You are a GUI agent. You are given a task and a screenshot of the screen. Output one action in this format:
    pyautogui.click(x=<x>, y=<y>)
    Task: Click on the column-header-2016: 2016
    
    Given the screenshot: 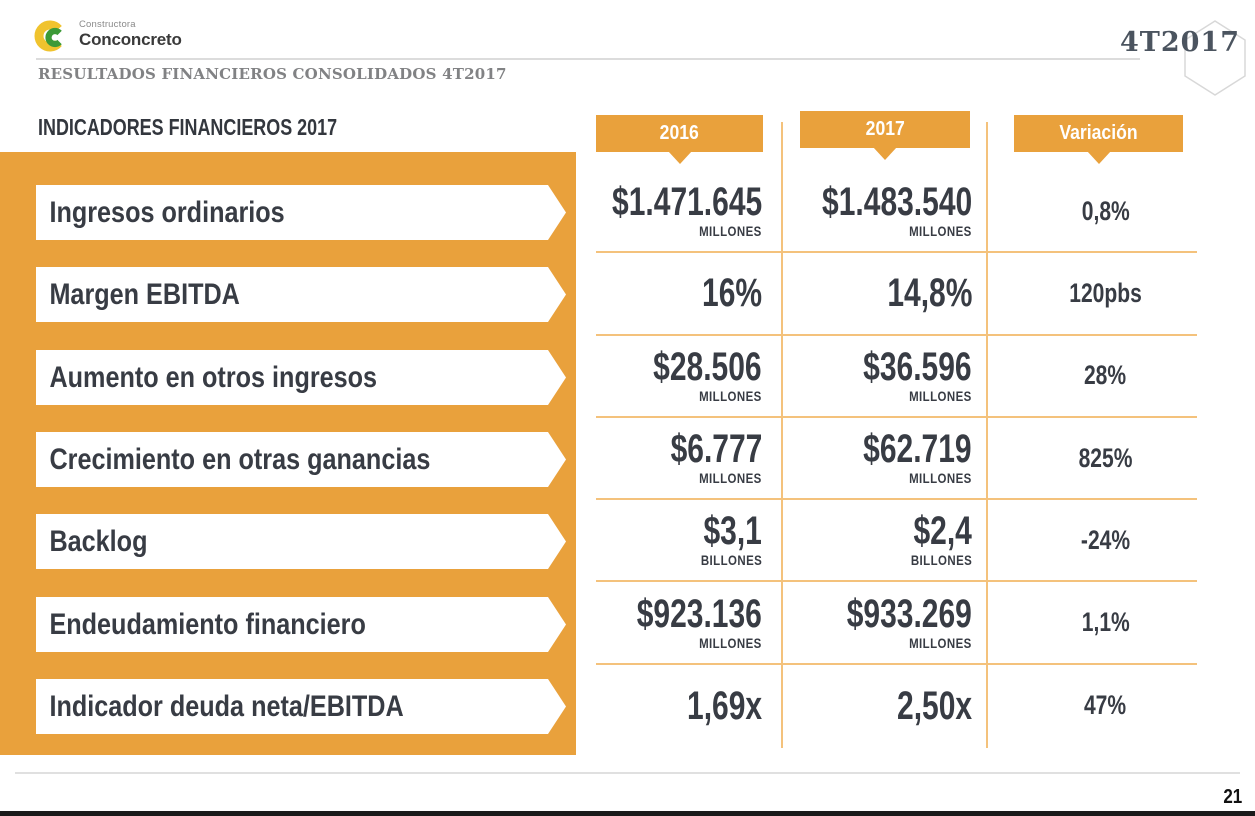 What is the action you would take?
    pyautogui.click(x=679, y=139)
    